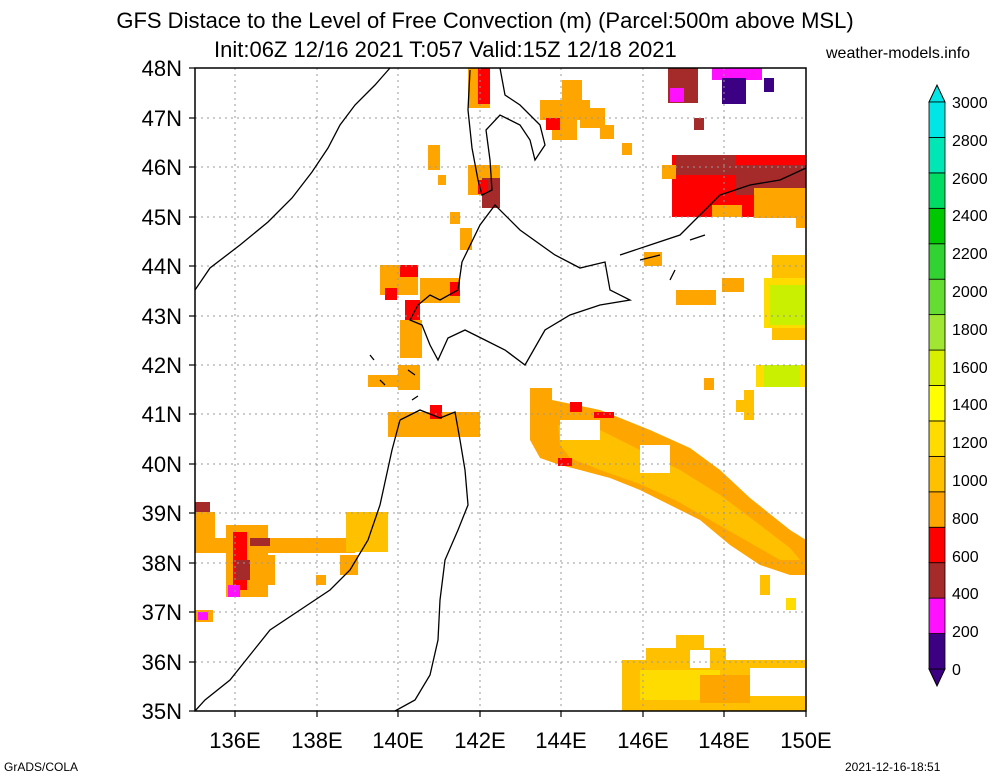 The image size is (1000, 779). Describe the element at coordinates (970, 216) in the screenshot. I see `colorbar-label: 2400` at that location.